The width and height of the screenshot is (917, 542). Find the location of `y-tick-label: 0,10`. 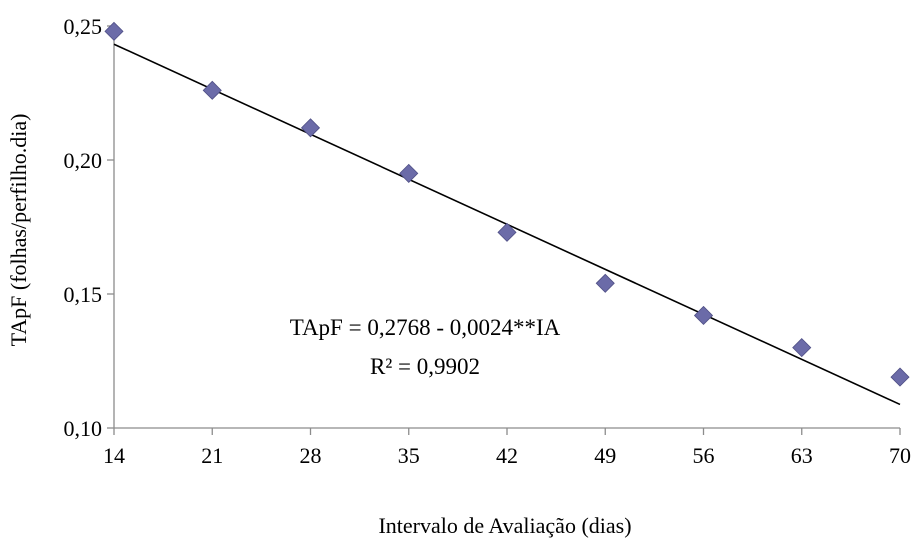

y-tick-label: 0,10 is located at coordinates (83, 428).